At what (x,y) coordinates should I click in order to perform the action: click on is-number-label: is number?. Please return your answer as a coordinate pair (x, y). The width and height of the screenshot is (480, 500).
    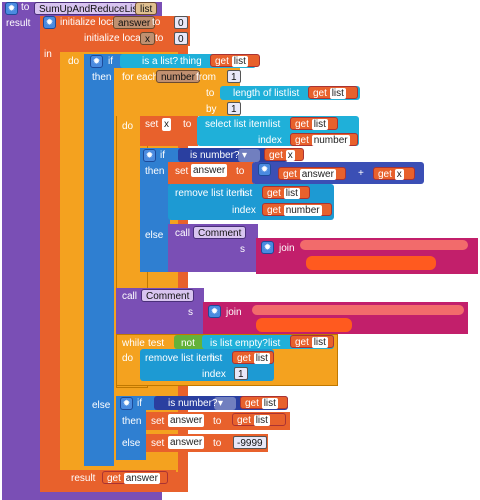
    Looking at the image, I should click on (193, 403).